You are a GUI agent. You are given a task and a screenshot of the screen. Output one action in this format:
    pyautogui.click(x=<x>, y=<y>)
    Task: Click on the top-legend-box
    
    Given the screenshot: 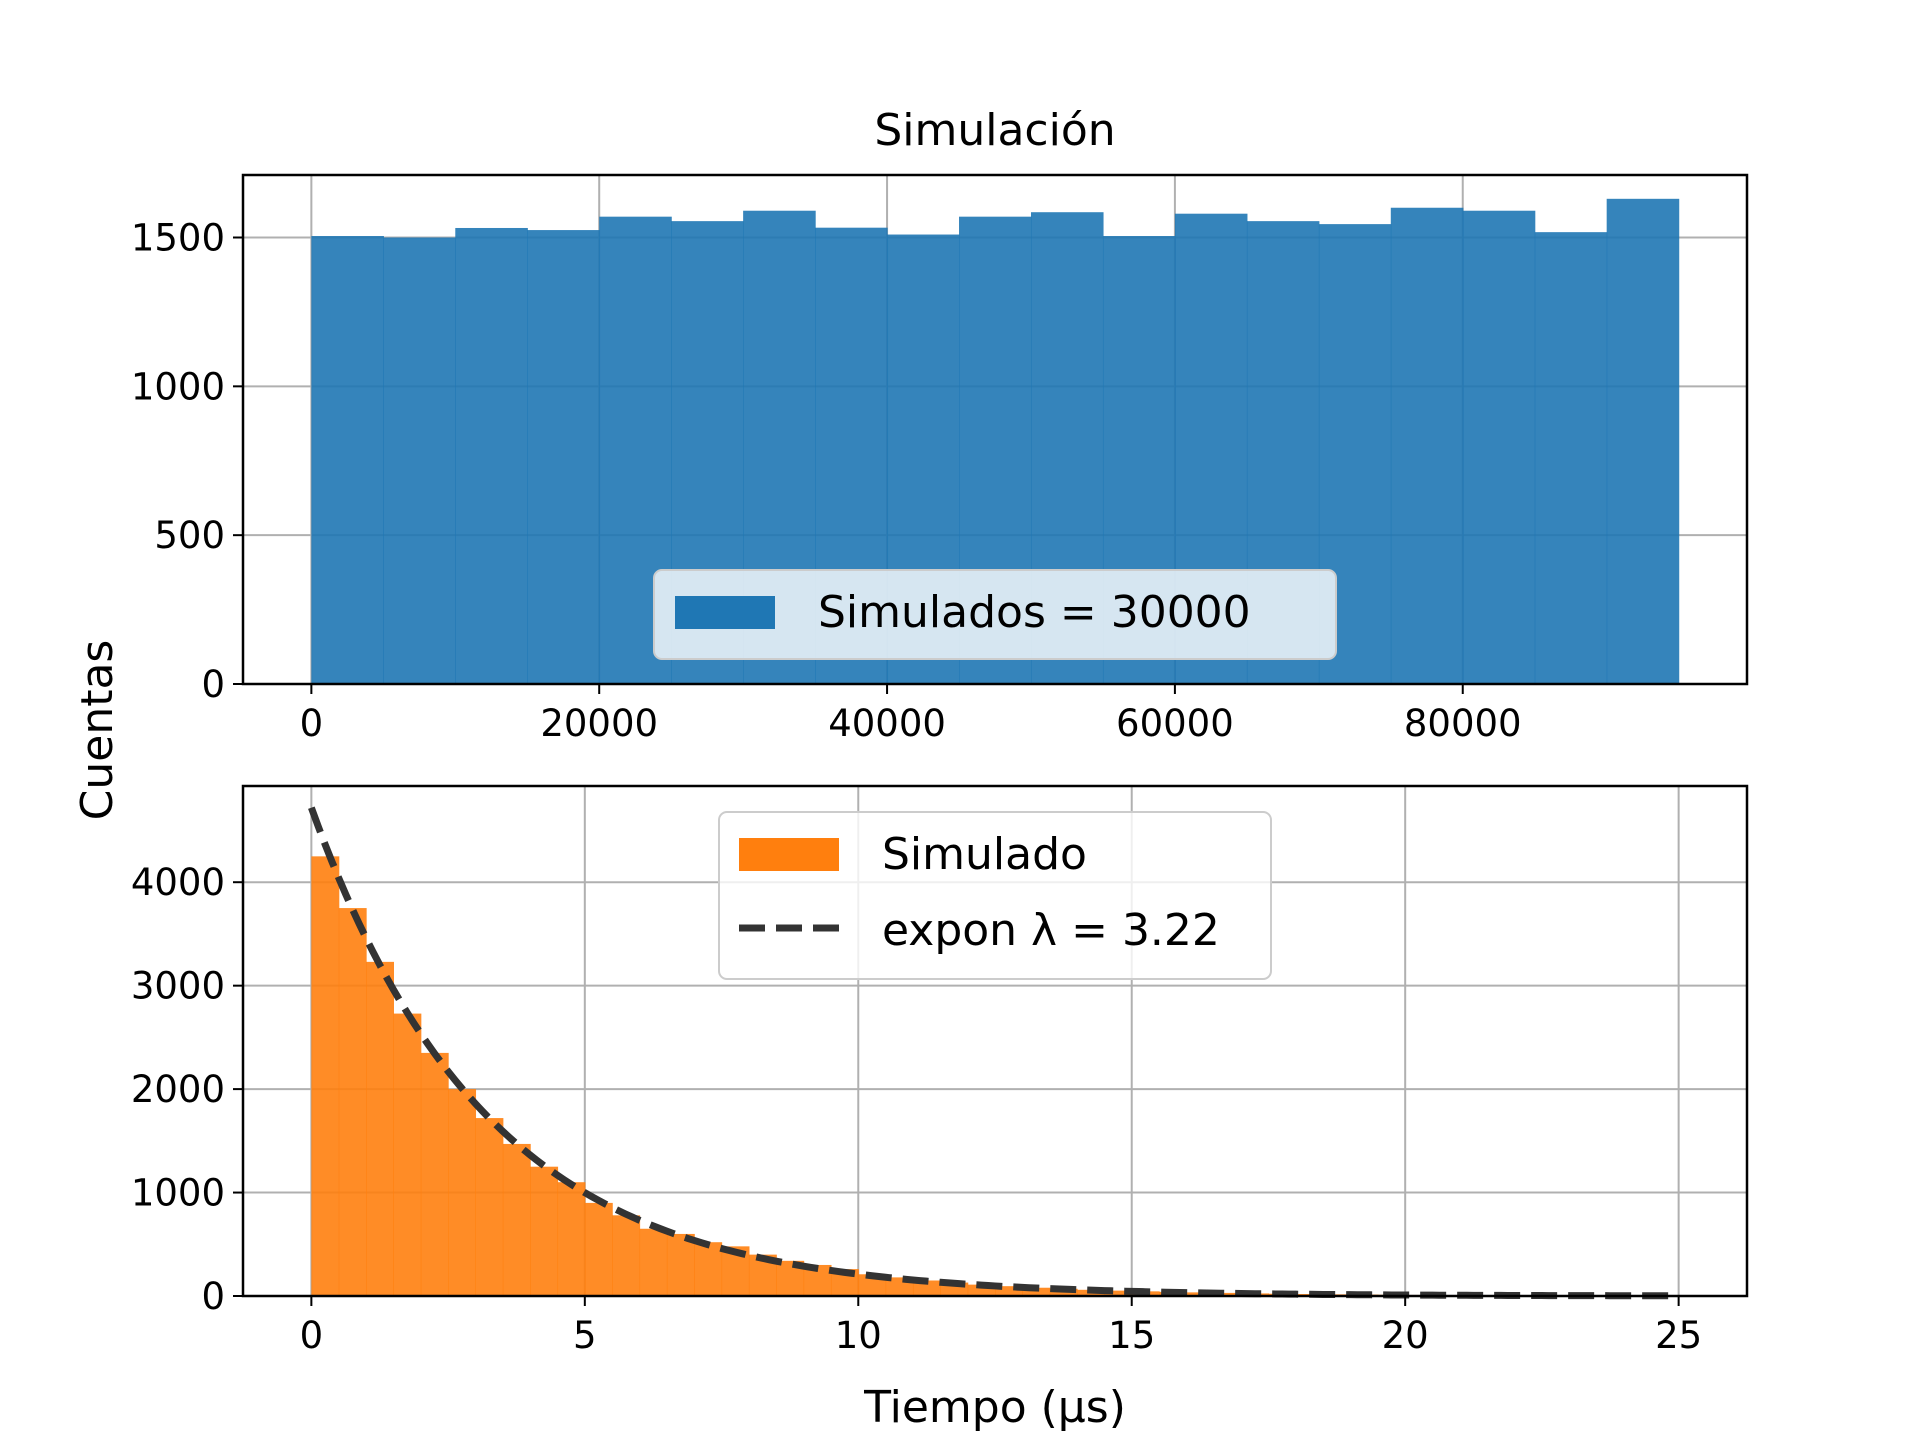 What is the action you would take?
    pyautogui.click(x=995, y=614)
    